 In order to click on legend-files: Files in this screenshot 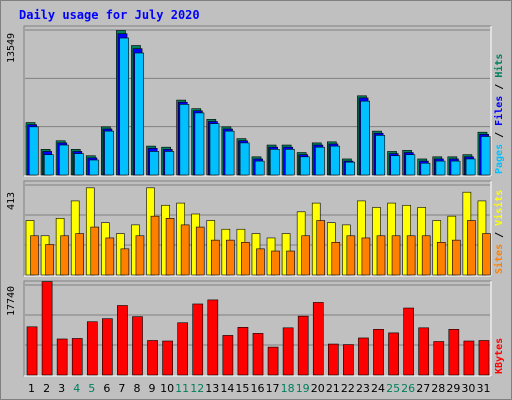, I will do `click(499, 111)`.